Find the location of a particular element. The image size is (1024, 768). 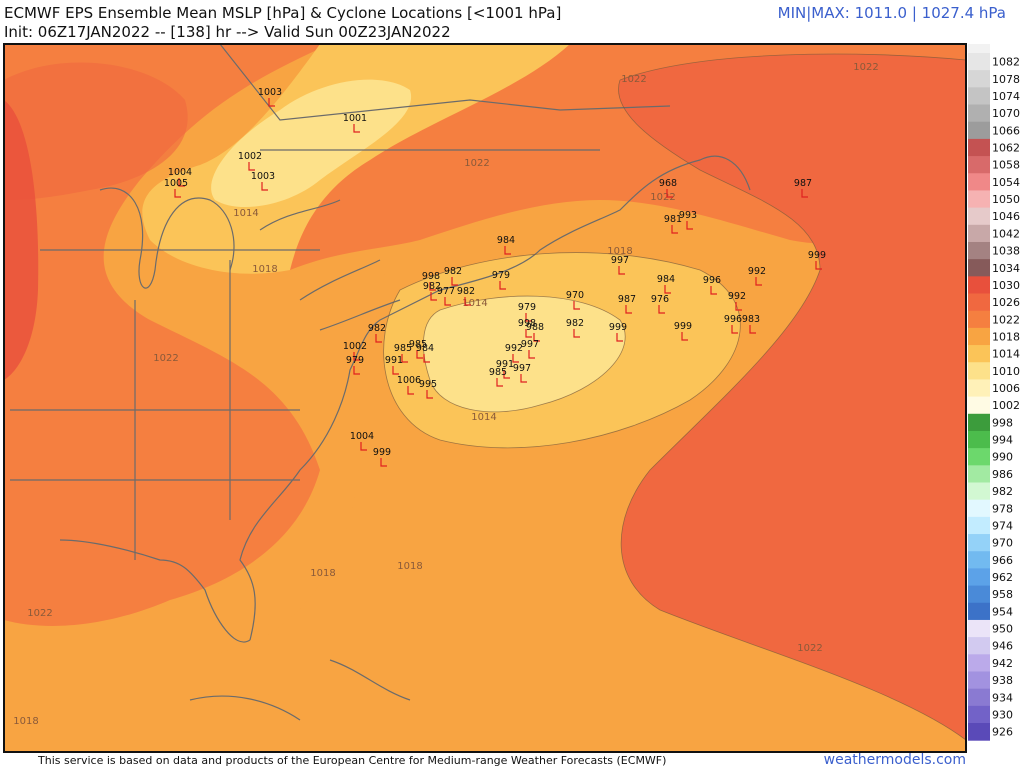

cyclone-pressure: 991 is located at coordinates (394, 360).